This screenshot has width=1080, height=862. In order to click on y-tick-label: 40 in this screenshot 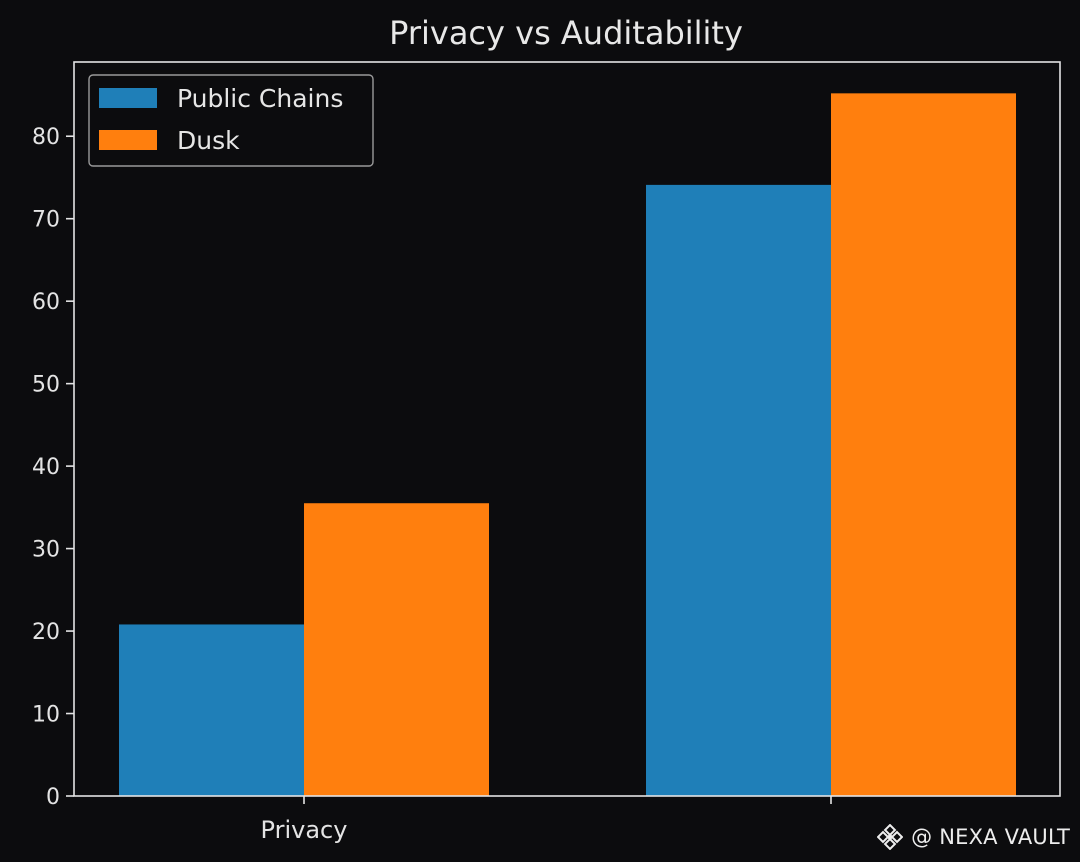, I will do `click(46, 467)`.